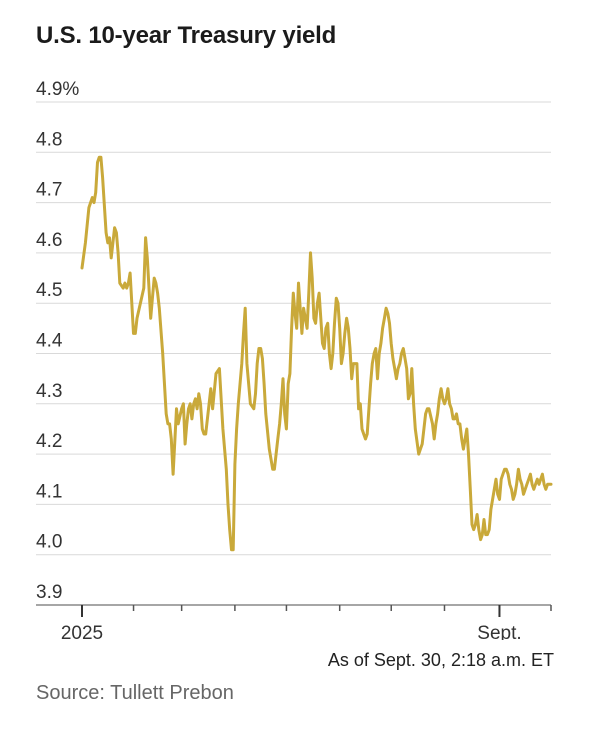  I want to click on x-tick-label: Sept., so click(499, 631).